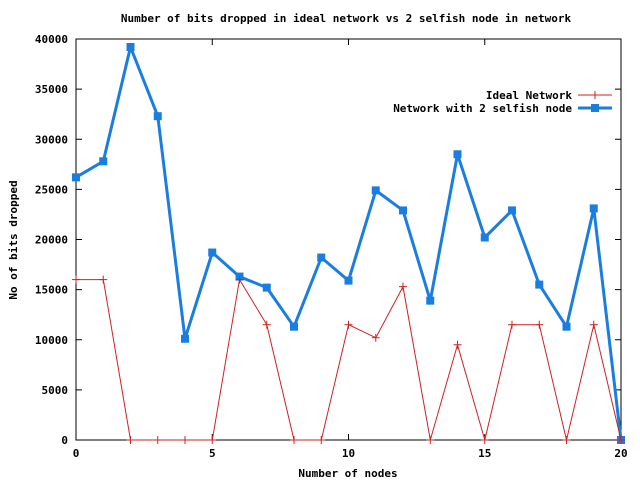 The width and height of the screenshot is (640, 480). What do you see at coordinates (51, 189) in the screenshot?
I see `y-tick-label: 25000` at bounding box center [51, 189].